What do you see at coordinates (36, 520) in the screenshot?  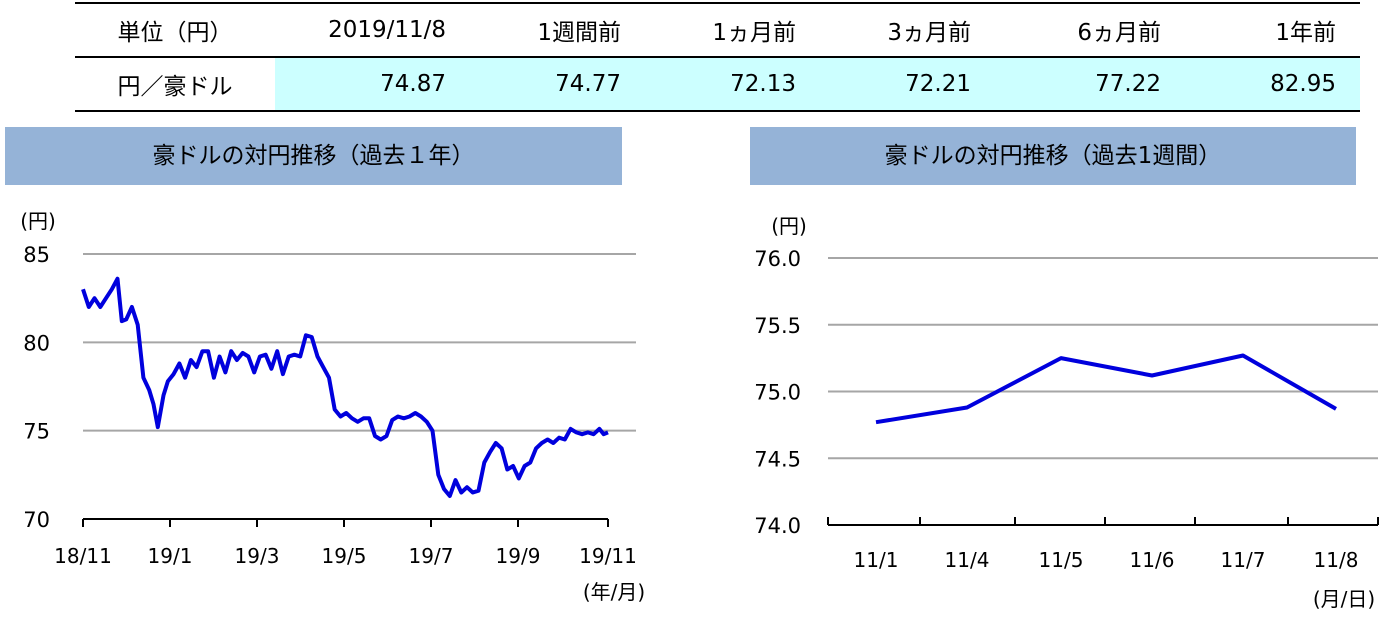 I see `y-tick-label: 70` at bounding box center [36, 520].